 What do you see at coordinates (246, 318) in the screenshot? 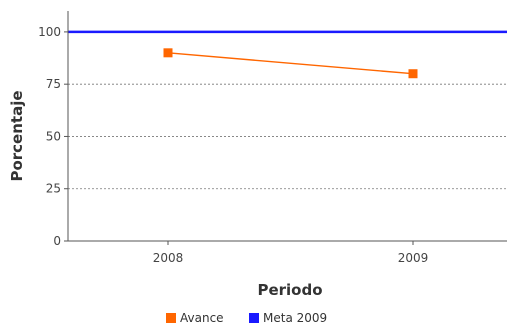
I see `legend: Avance Meta 2009` at bounding box center [246, 318].